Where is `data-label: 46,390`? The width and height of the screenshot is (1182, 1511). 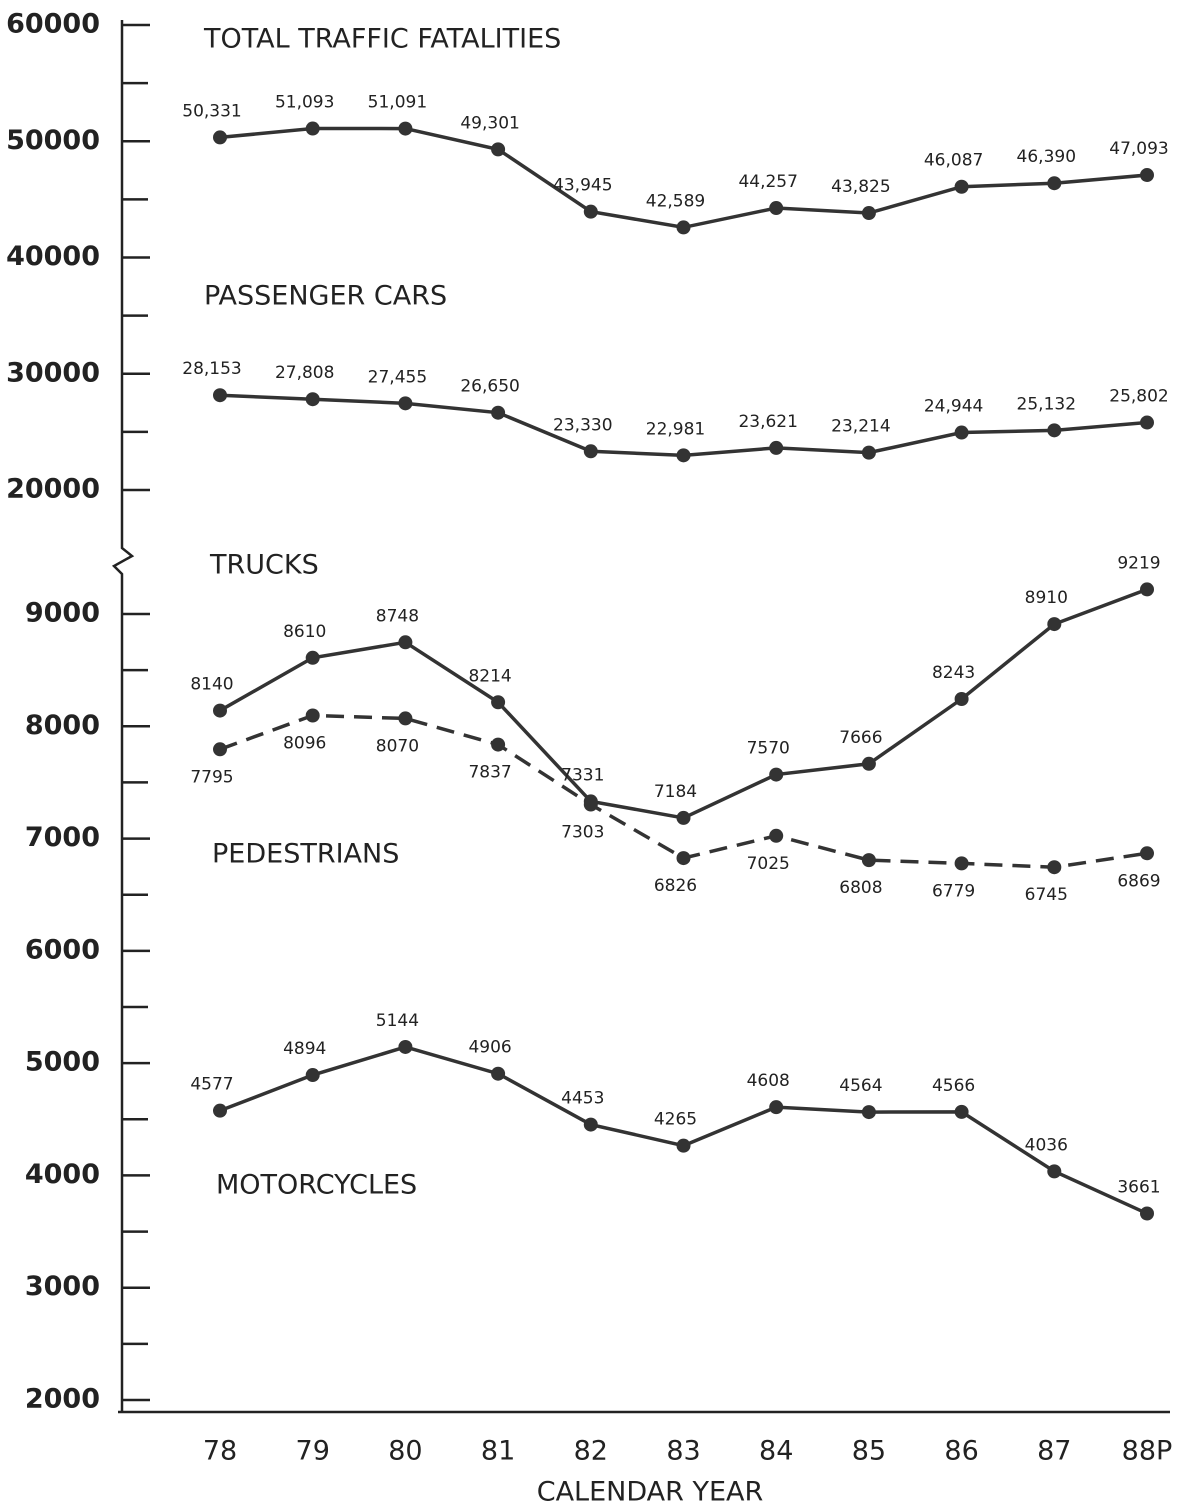 data-label: 46,390 is located at coordinates (1046, 157).